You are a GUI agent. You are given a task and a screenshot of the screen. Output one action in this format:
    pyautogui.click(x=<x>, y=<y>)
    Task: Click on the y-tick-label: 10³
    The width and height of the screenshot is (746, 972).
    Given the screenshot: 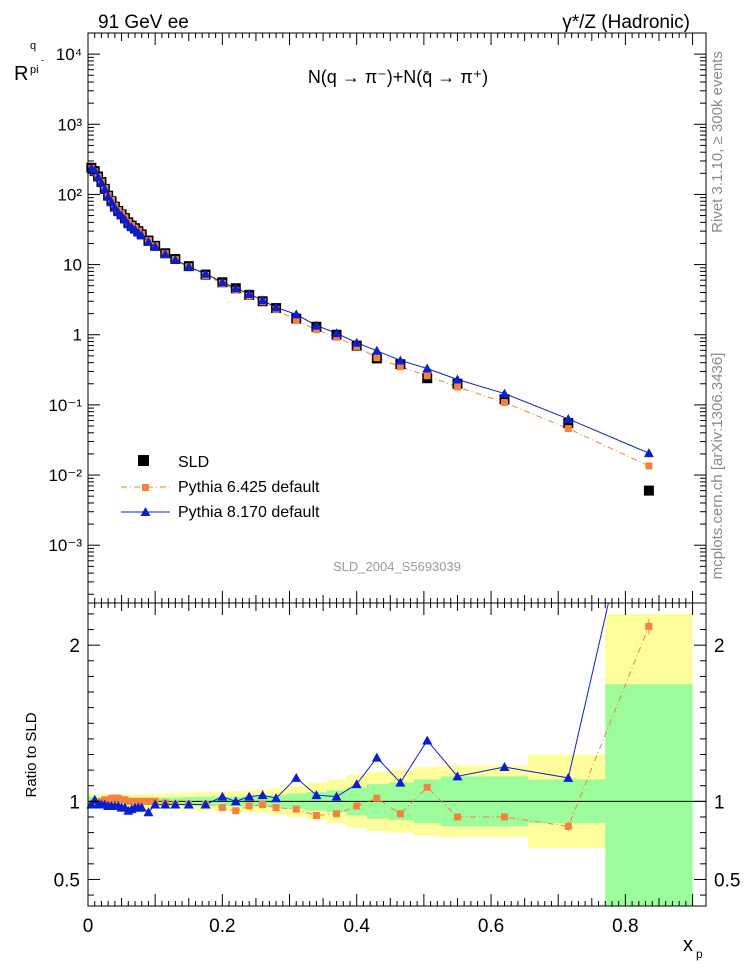 What is the action you would take?
    pyautogui.click(x=69, y=124)
    